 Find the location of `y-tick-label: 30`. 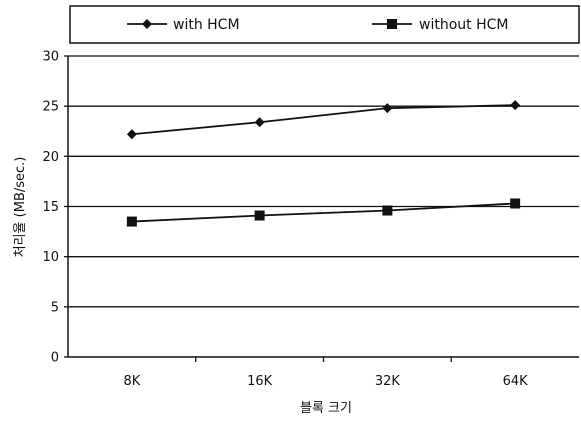

y-tick-label: 30 is located at coordinates (50, 57).